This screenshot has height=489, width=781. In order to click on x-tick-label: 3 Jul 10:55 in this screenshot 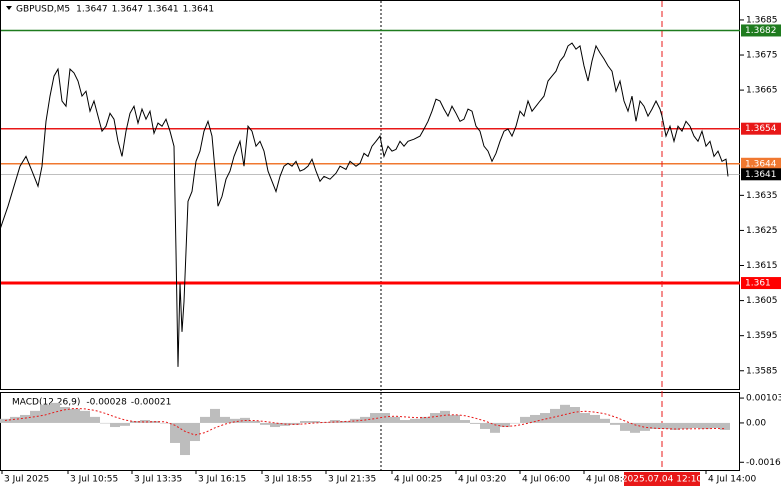, I will do `click(94, 480)`.